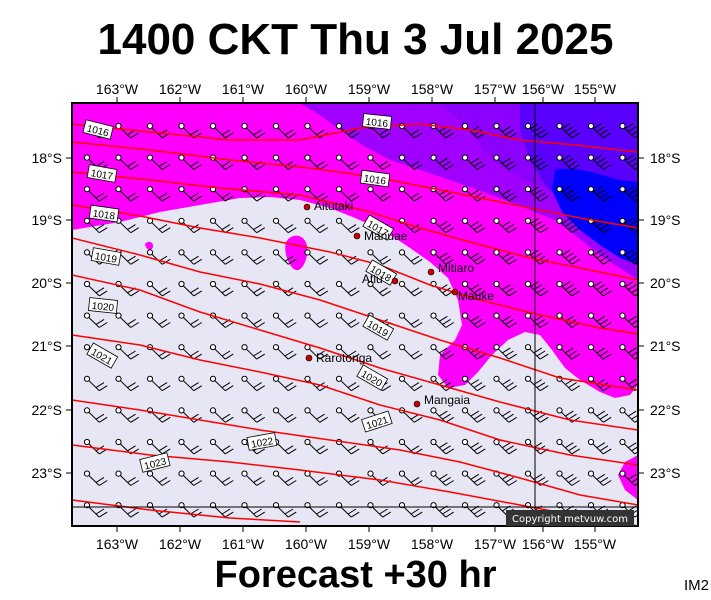  I want to click on forecast-title: 1400 CKT Thu 3 Jul 2025, so click(355, 39).